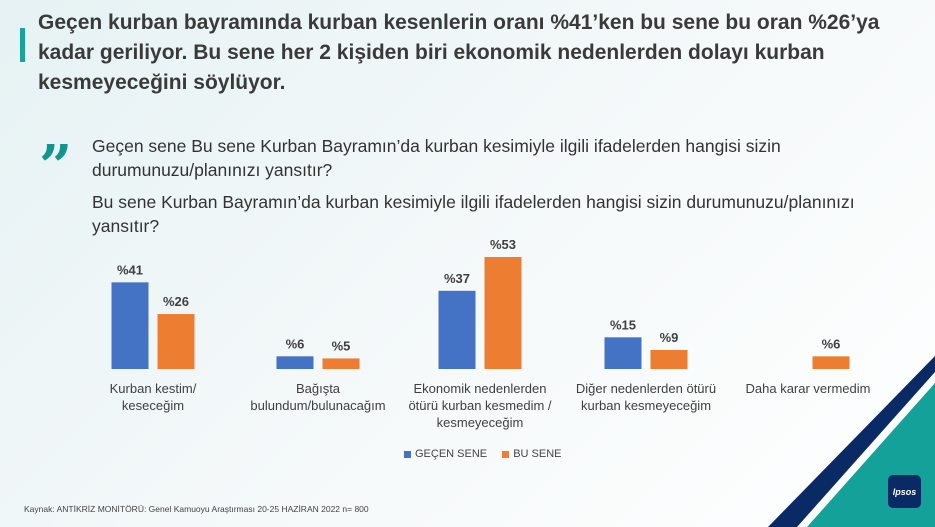 The height and width of the screenshot is (527, 935). I want to click on quote-icon: „, so click(56, 133).